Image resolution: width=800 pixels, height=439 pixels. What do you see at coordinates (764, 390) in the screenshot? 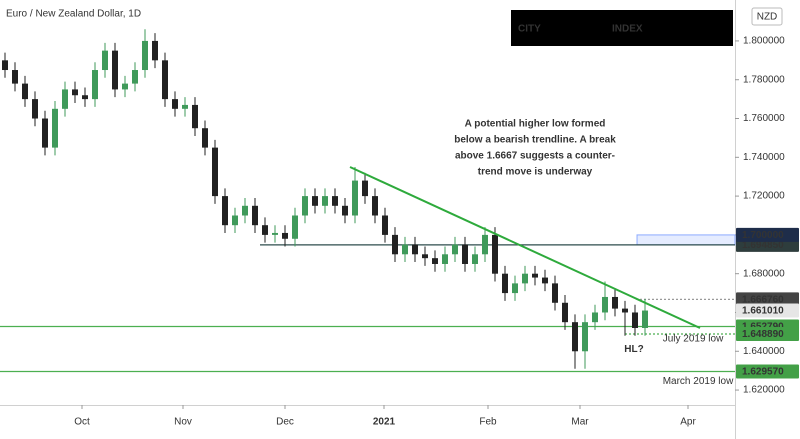
I see `y-tick-label: 1.620000` at bounding box center [764, 390].